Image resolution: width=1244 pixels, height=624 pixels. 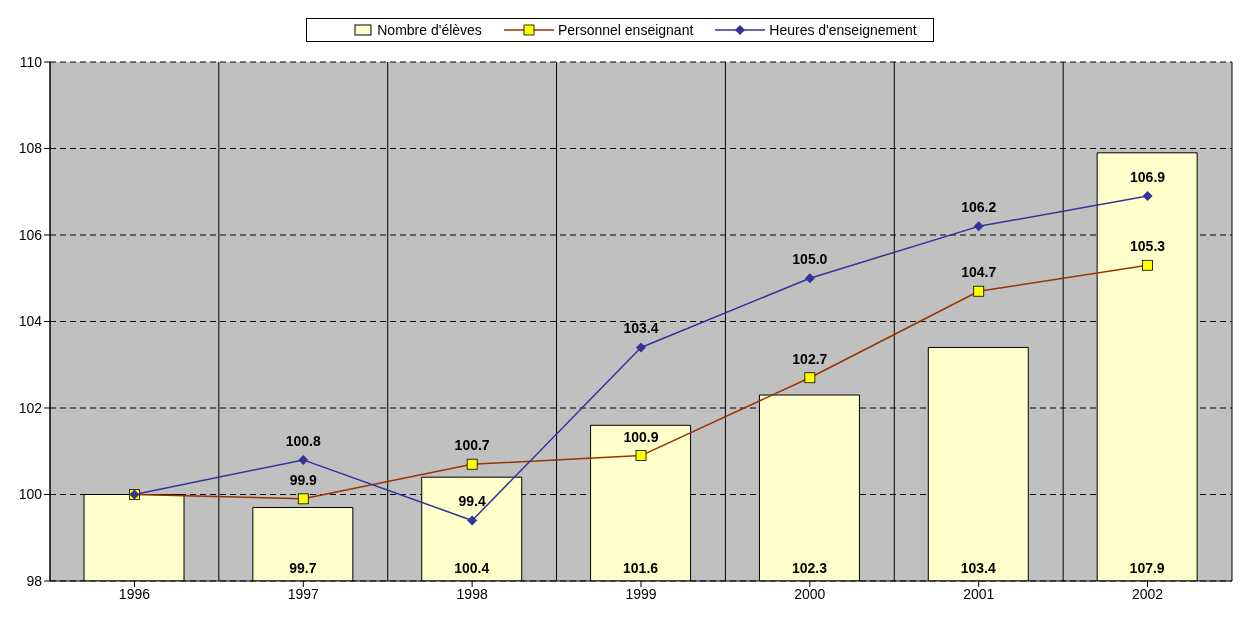 I want to click on y-tick-label: 110, so click(x=31, y=61).